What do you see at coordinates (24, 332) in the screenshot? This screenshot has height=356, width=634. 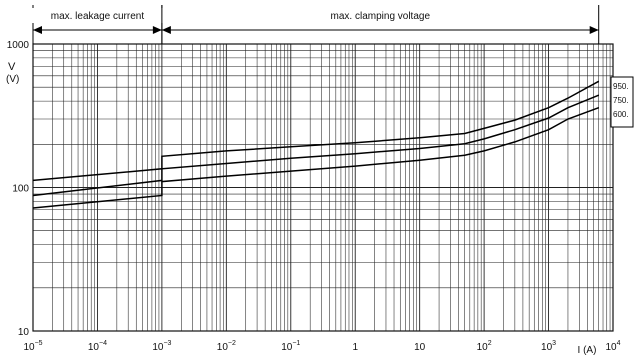 I see `y-tick-label: 10` at bounding box center [24, 332].